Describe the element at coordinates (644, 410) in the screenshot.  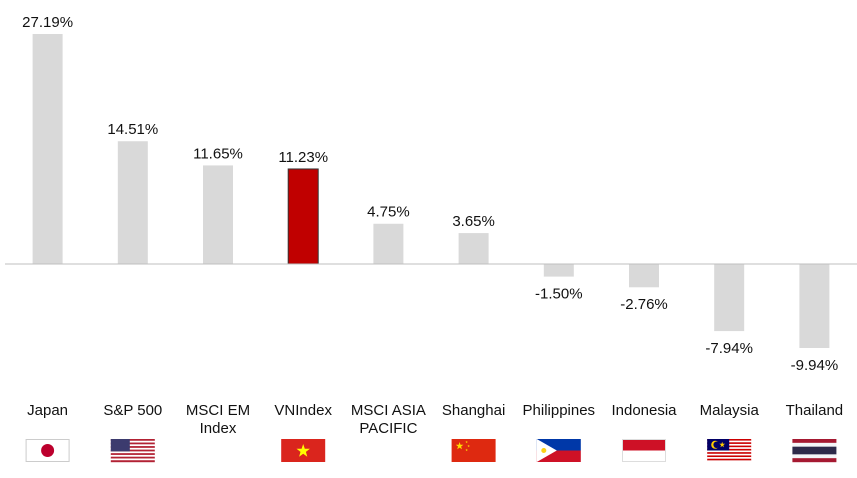
I see `x-tick-label: Indonesia` at that location.